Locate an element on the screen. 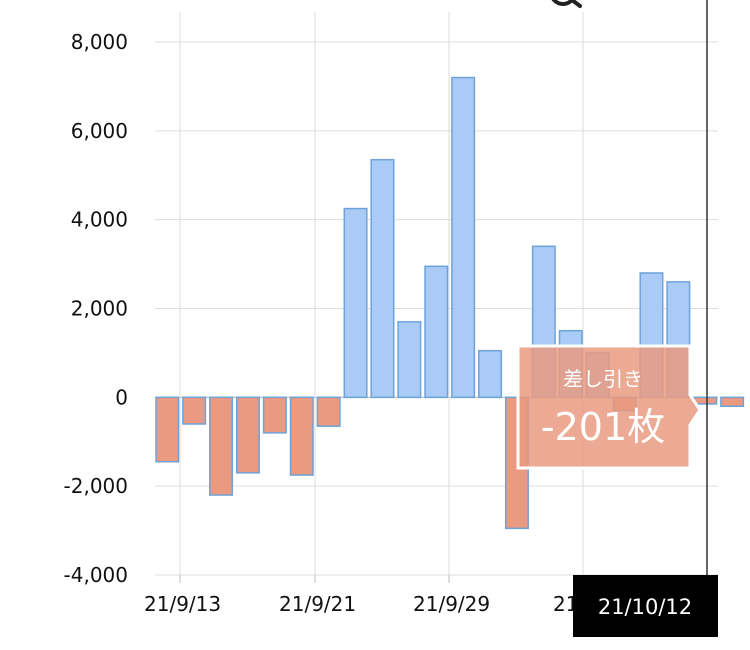 This screenshot has width=750, height=650. x-tick-label: 21/9/21 is located at coordinates (317, 604).